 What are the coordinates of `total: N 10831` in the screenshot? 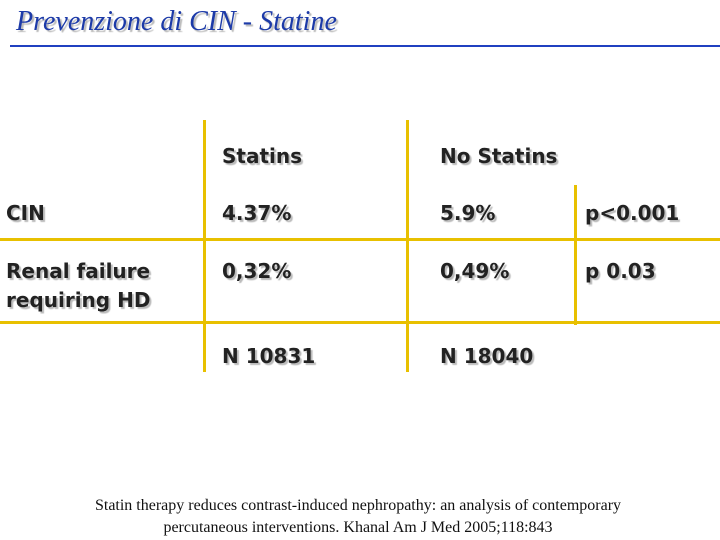 It's located at (269, 356).